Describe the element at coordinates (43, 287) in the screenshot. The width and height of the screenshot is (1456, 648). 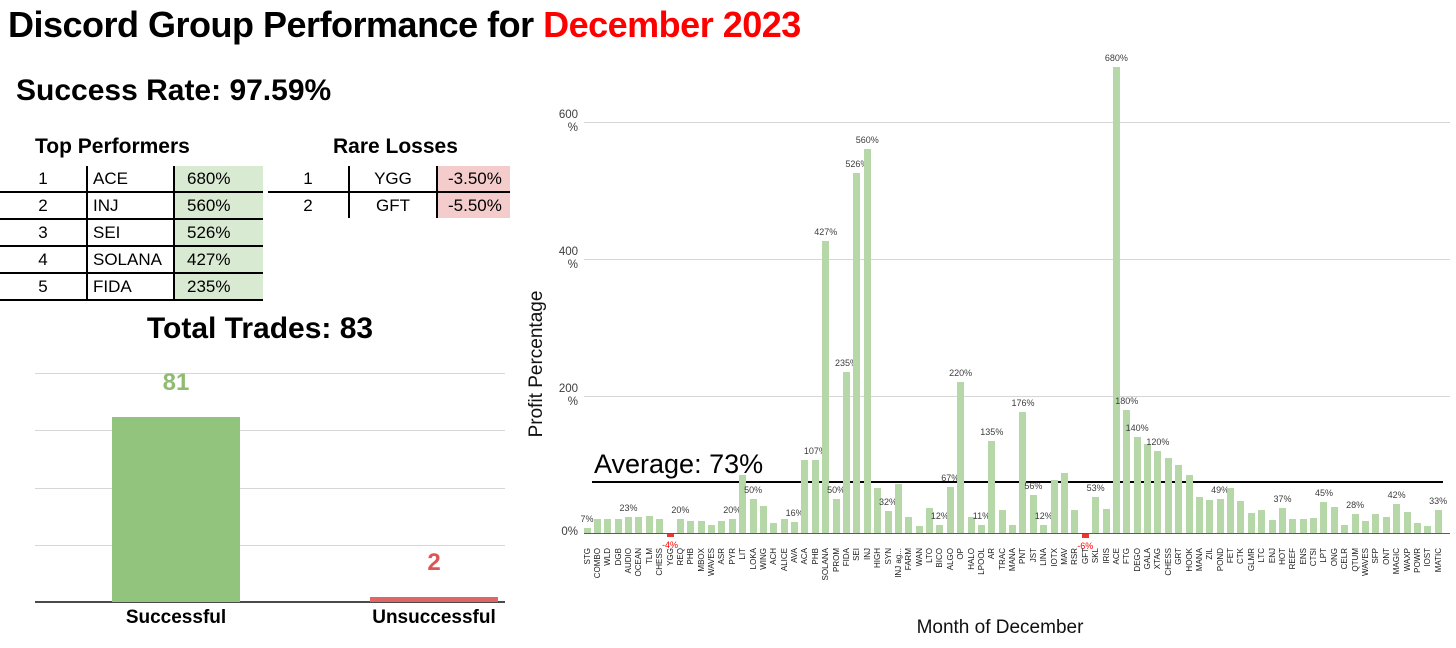
I see `rank-cell: 5` at that location.